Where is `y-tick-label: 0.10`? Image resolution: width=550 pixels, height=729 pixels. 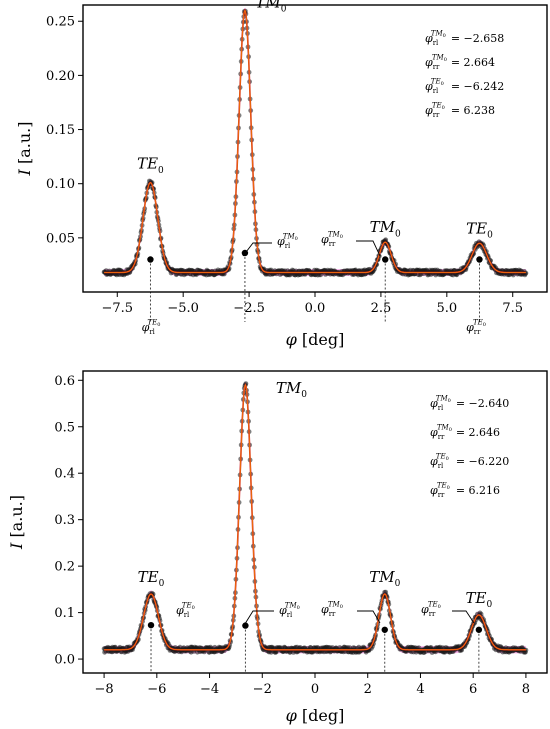
y-tick-label: 0.10 is located at coordinates (60, 184).